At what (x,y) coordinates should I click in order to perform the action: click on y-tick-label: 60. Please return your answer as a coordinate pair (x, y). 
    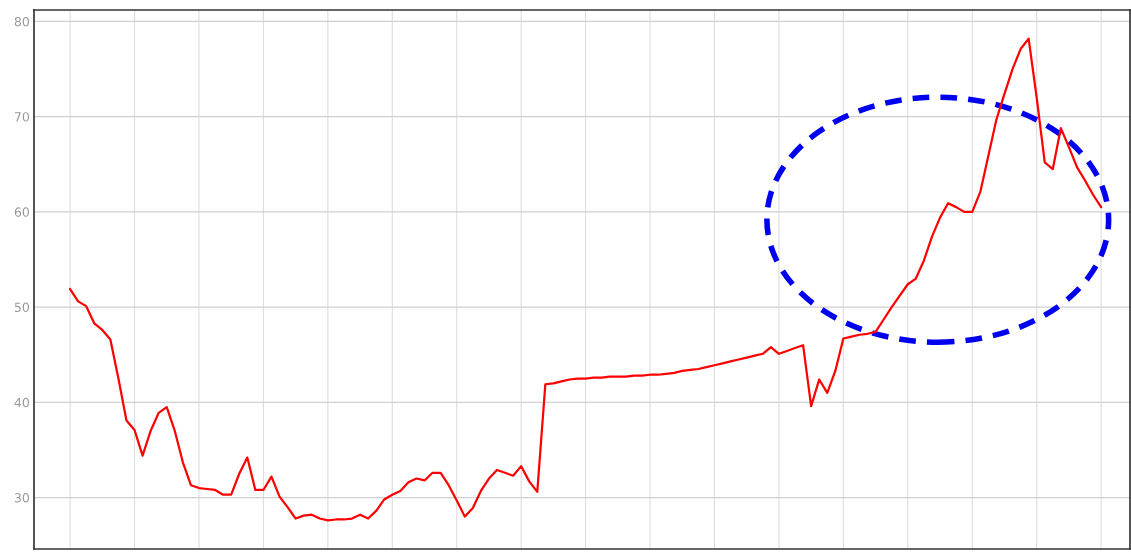
    Looking at the image, I should click on (21, 212).